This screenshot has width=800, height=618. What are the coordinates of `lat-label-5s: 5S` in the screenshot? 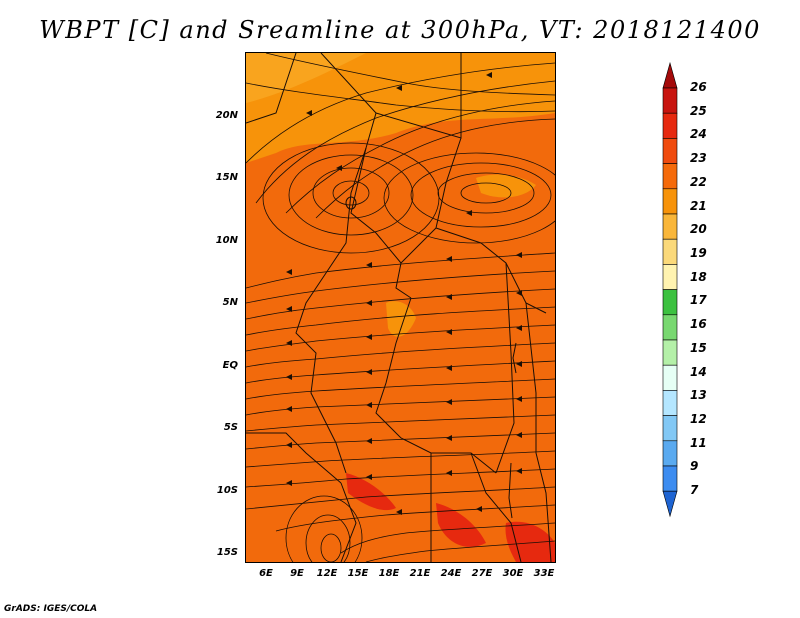 It's located at (230, 427).